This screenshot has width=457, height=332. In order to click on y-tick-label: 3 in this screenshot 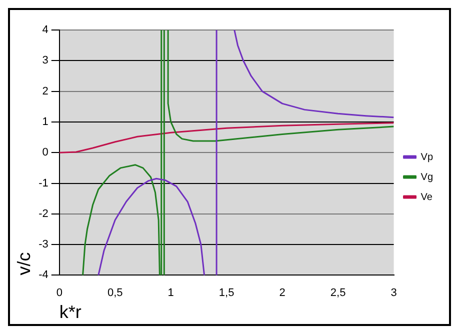, I will do `click(45, 60)`.